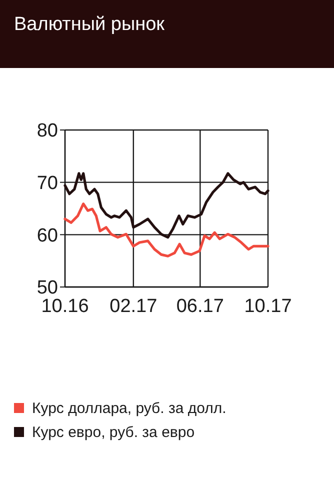  Describe the element at coordinates (167, 230) in the screenshot. I see `line-series` at that location.